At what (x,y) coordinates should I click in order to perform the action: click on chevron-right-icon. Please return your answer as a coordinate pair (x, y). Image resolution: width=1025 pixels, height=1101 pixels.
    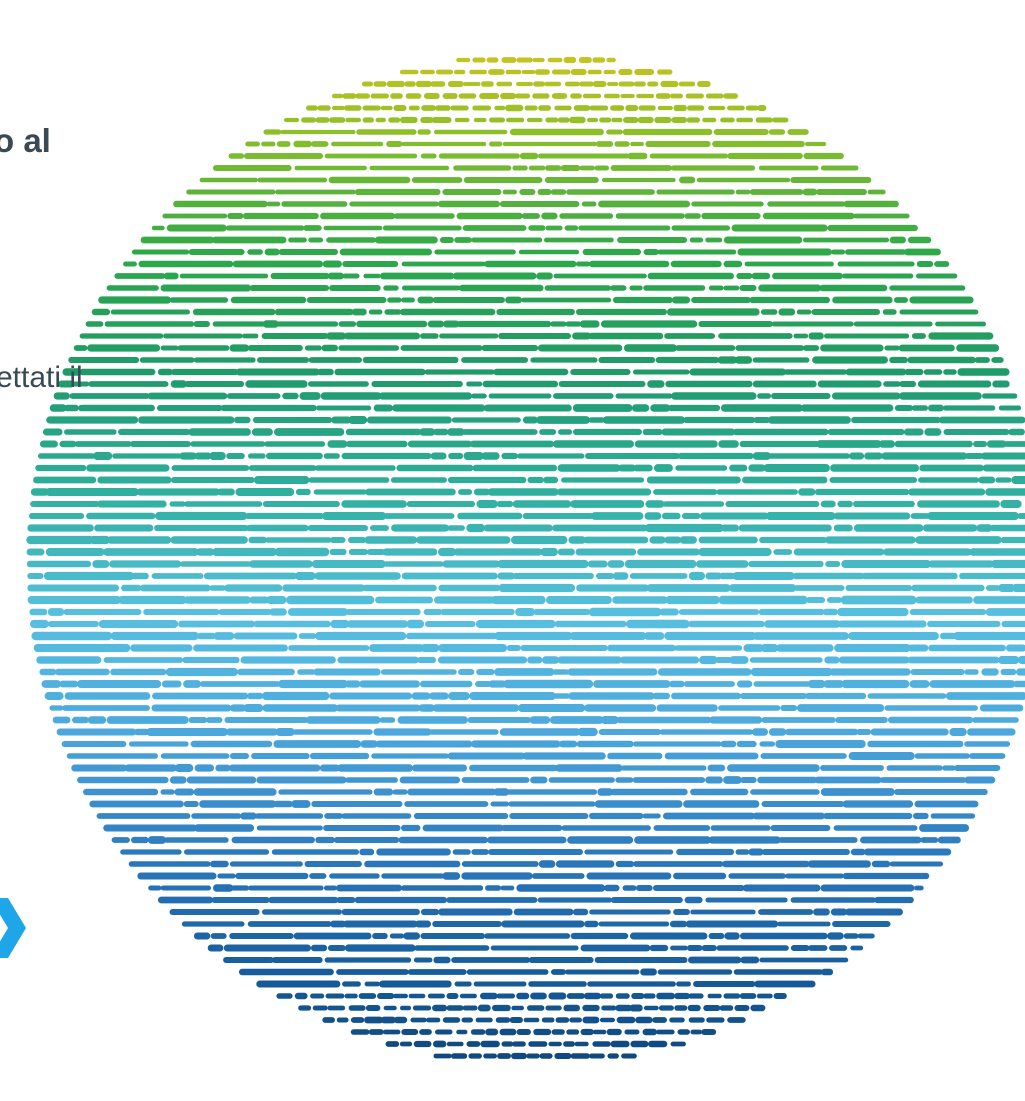
    Looking at the image, I should click on (13, 928).